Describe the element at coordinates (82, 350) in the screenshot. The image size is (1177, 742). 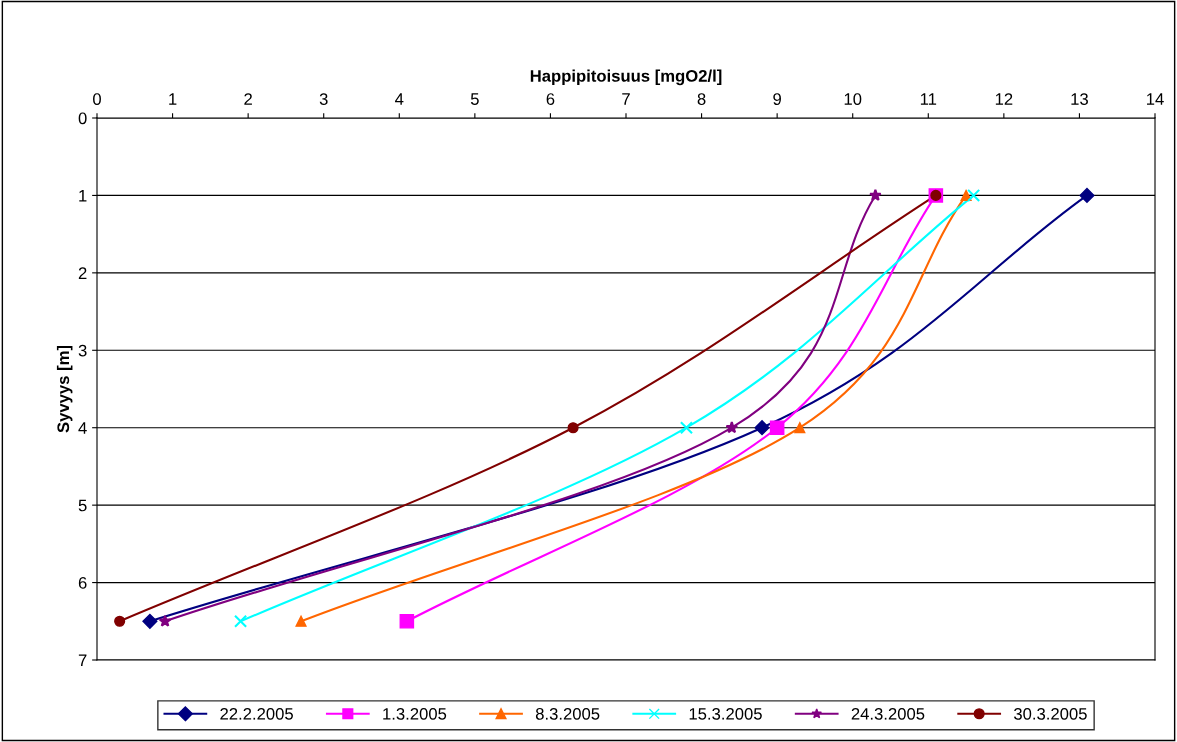
I see `y-tick-label: 3` at that location.